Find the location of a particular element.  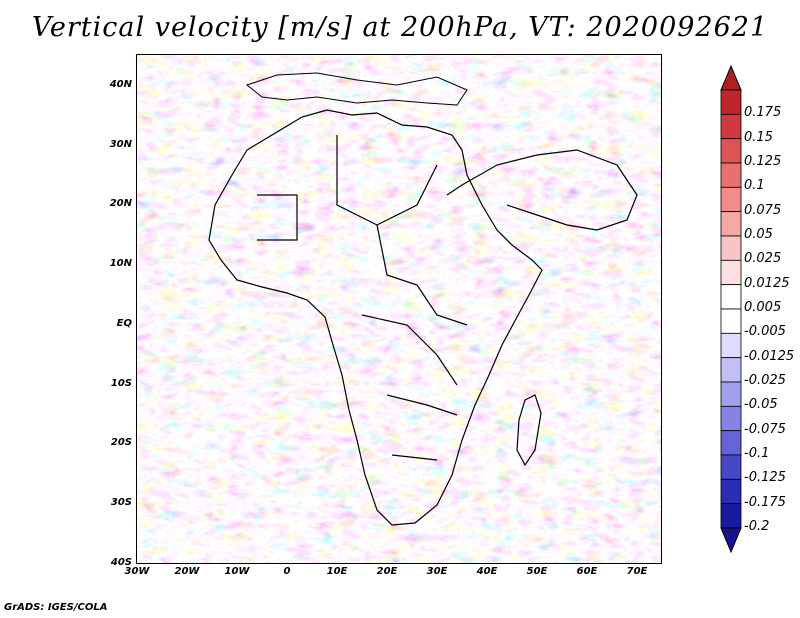

colorbar-label: -0.025 is located at coordinates (765, 380).